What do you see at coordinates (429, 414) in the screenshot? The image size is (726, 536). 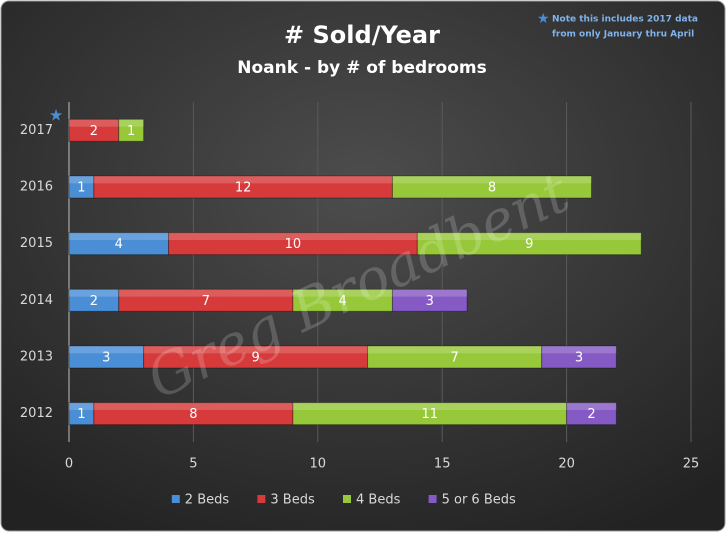 I see `data-label: 11` at bounding box center [429, 414].